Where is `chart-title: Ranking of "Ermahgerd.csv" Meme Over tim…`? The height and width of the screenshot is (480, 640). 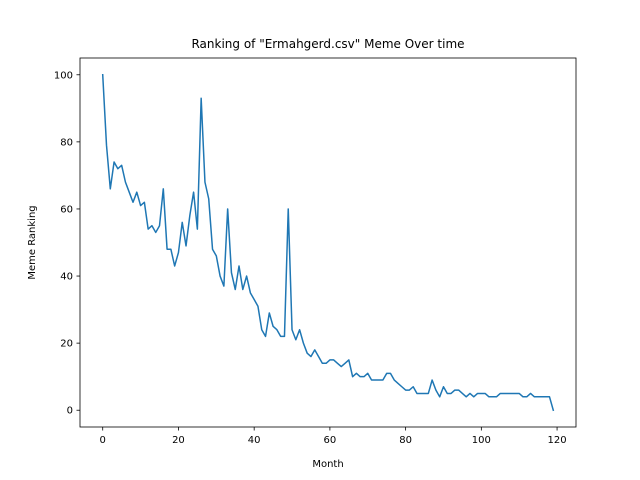 chart-title: Ranking of "Ermahgerd.csv" Meme Over tim… is located at coordinates (327, 44).